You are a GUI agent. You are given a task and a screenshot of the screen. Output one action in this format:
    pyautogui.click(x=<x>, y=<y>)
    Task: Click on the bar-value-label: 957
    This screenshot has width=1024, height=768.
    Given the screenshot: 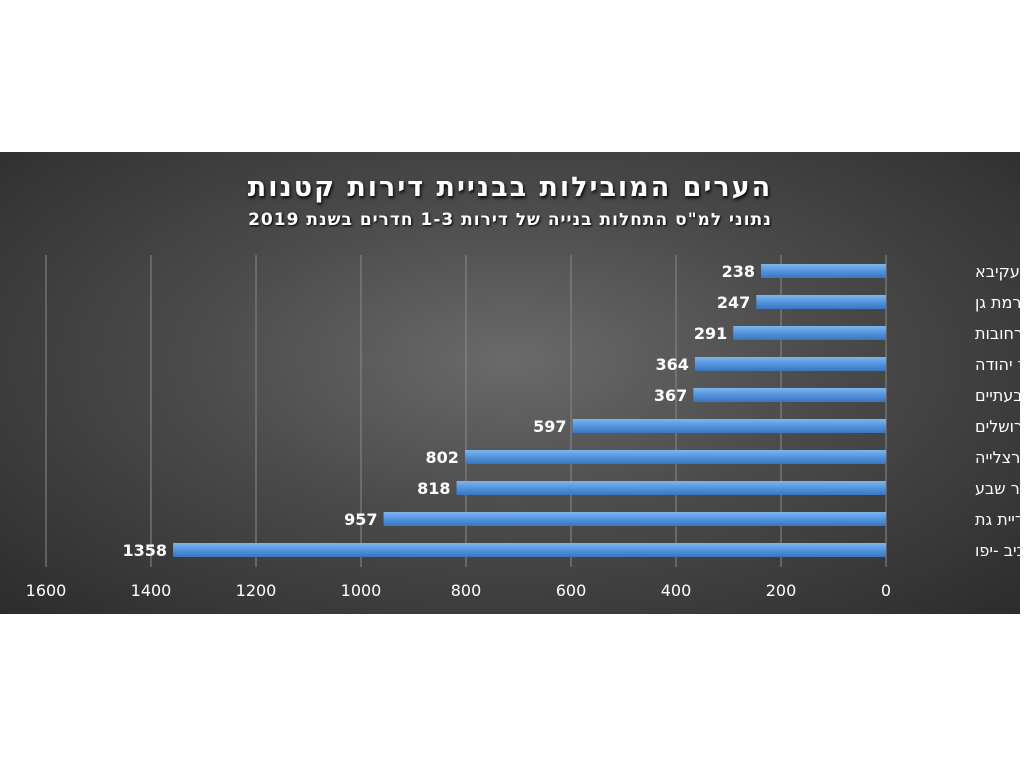 What is the action you would take?
    pyautogui.click(x=360, y=519)
    